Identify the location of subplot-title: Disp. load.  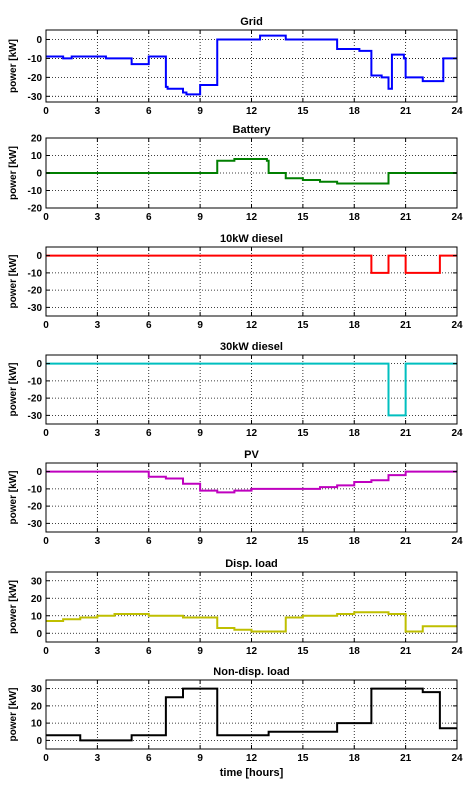
(251, 564).